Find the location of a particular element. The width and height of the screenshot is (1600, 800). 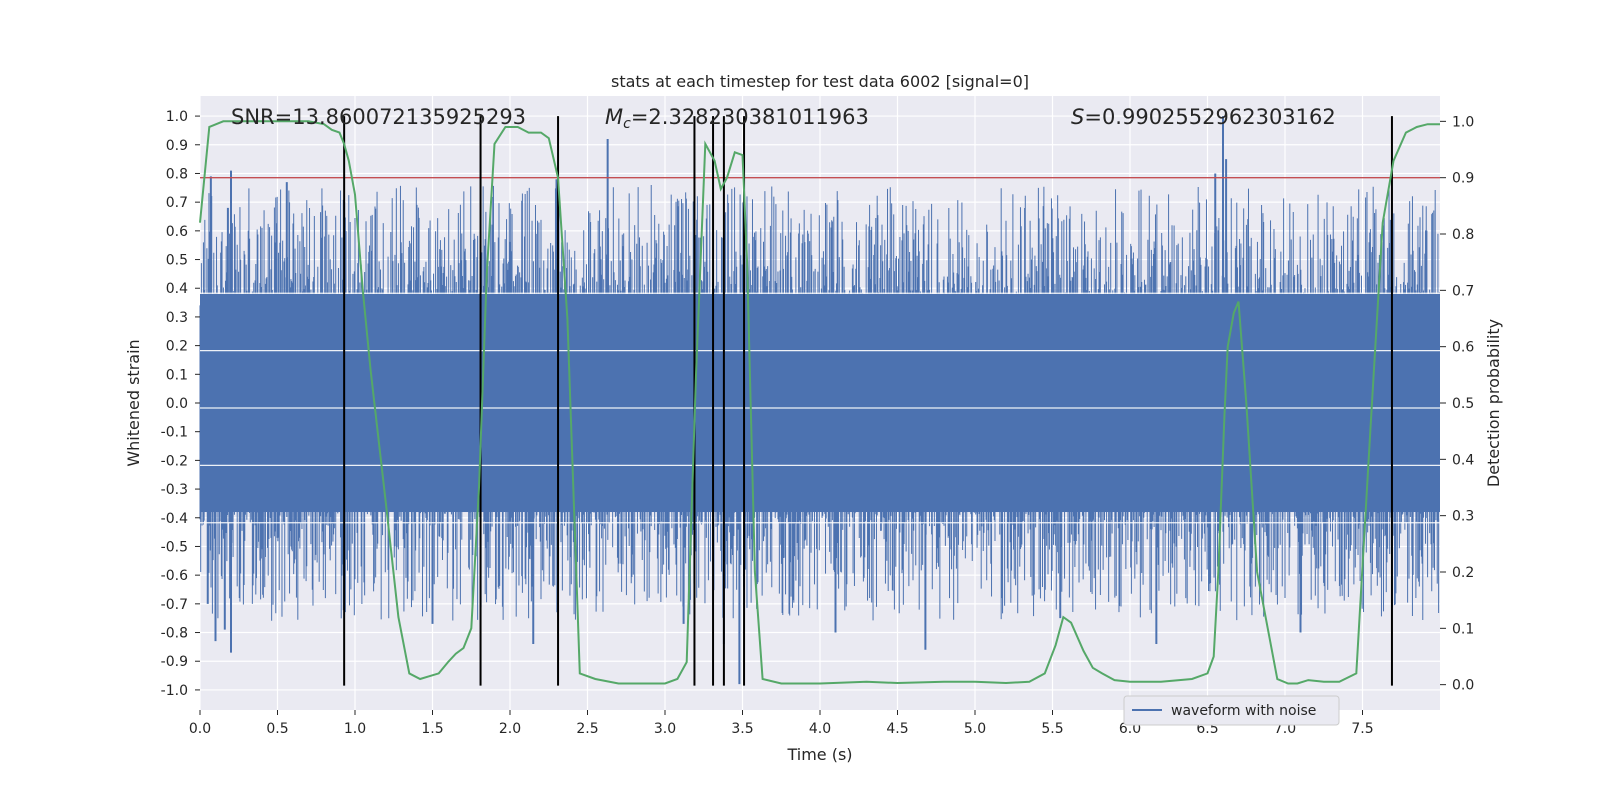

y-right-tick-label: 0.6 is located at coordinates (1463, 348).